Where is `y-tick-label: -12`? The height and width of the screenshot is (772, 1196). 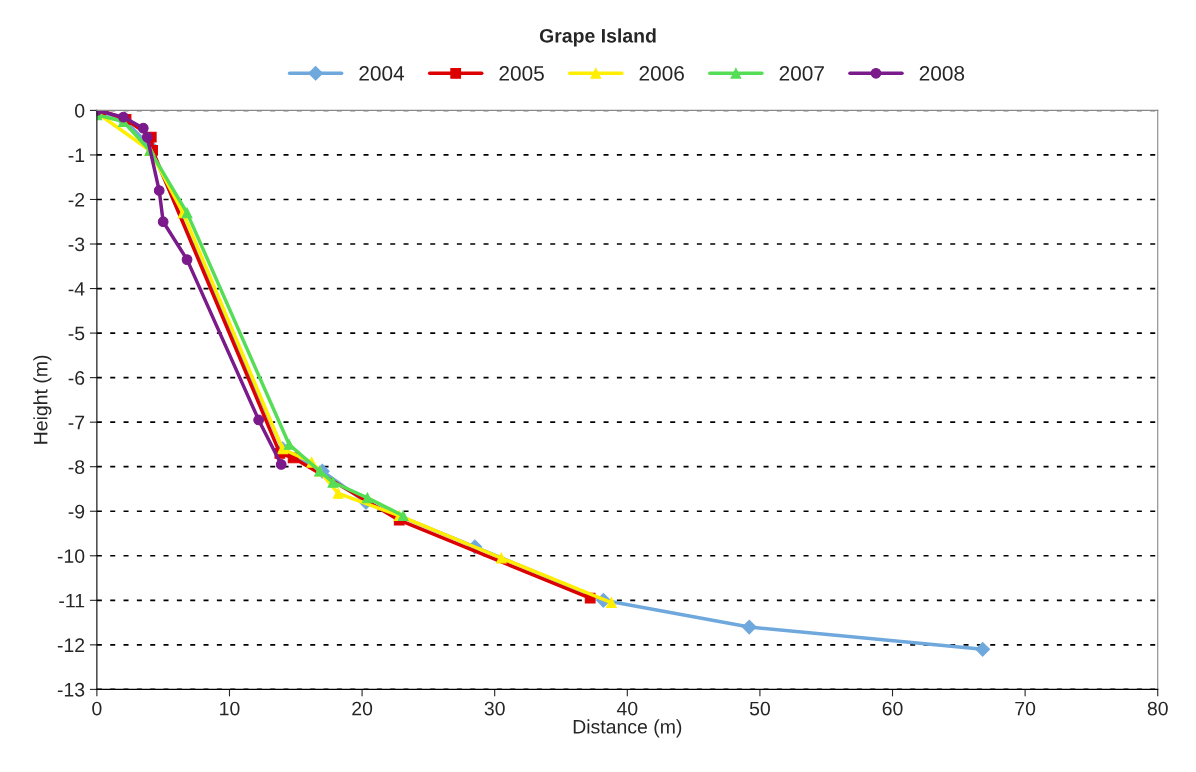
y-tick-label: -12 is located at coordinates (71, 645).